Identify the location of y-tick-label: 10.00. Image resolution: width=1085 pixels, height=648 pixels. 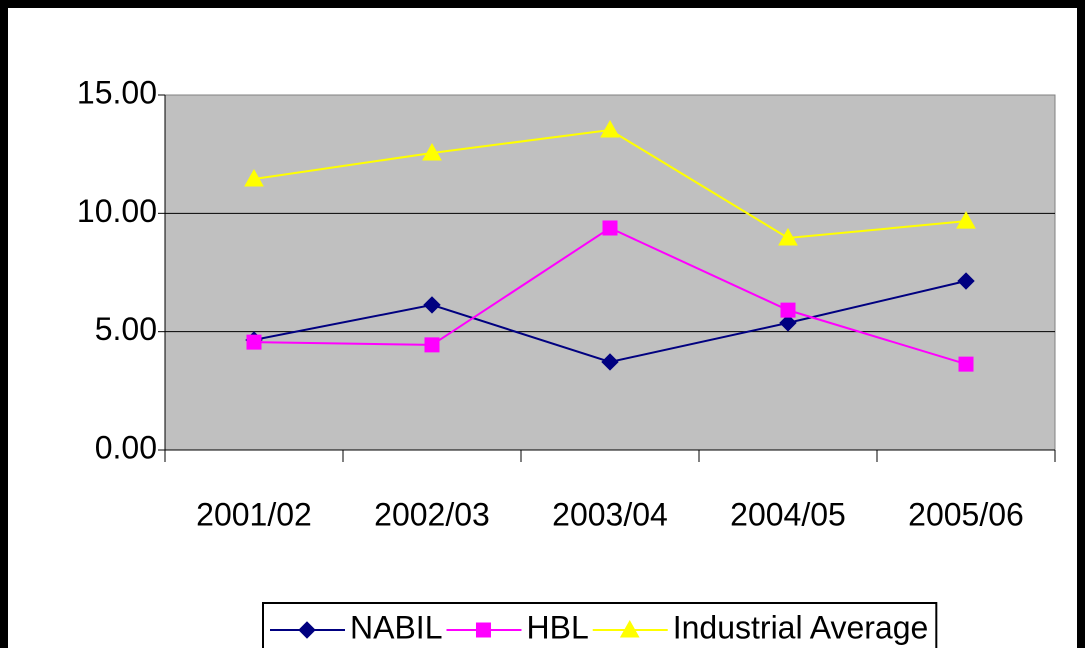
(117, 211).